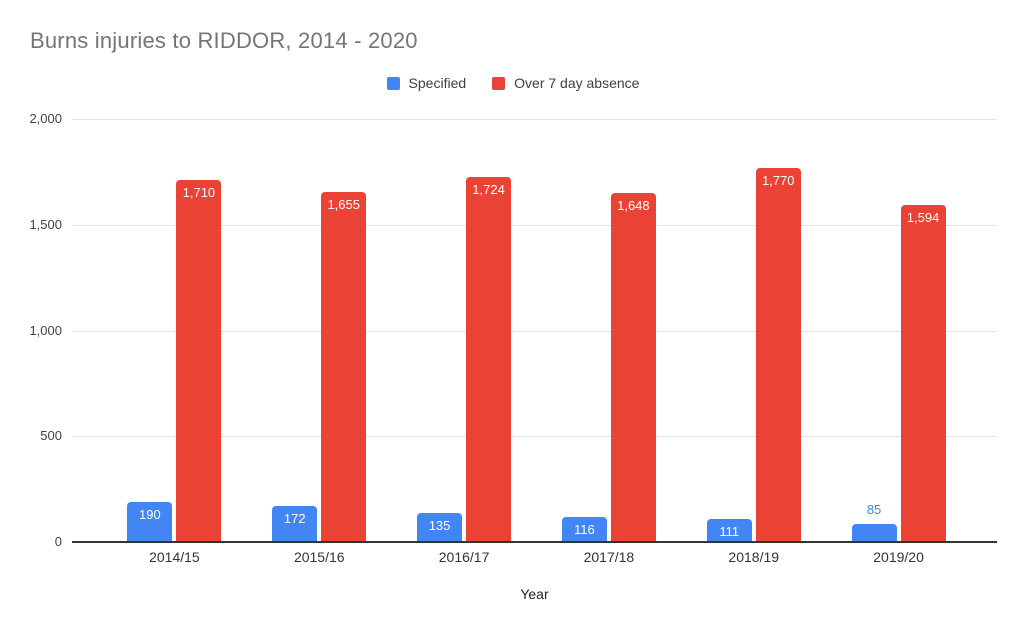  Describe the element at coordinates (437, 83) in the screenshot. I see `legend-label: Specified` at that location.